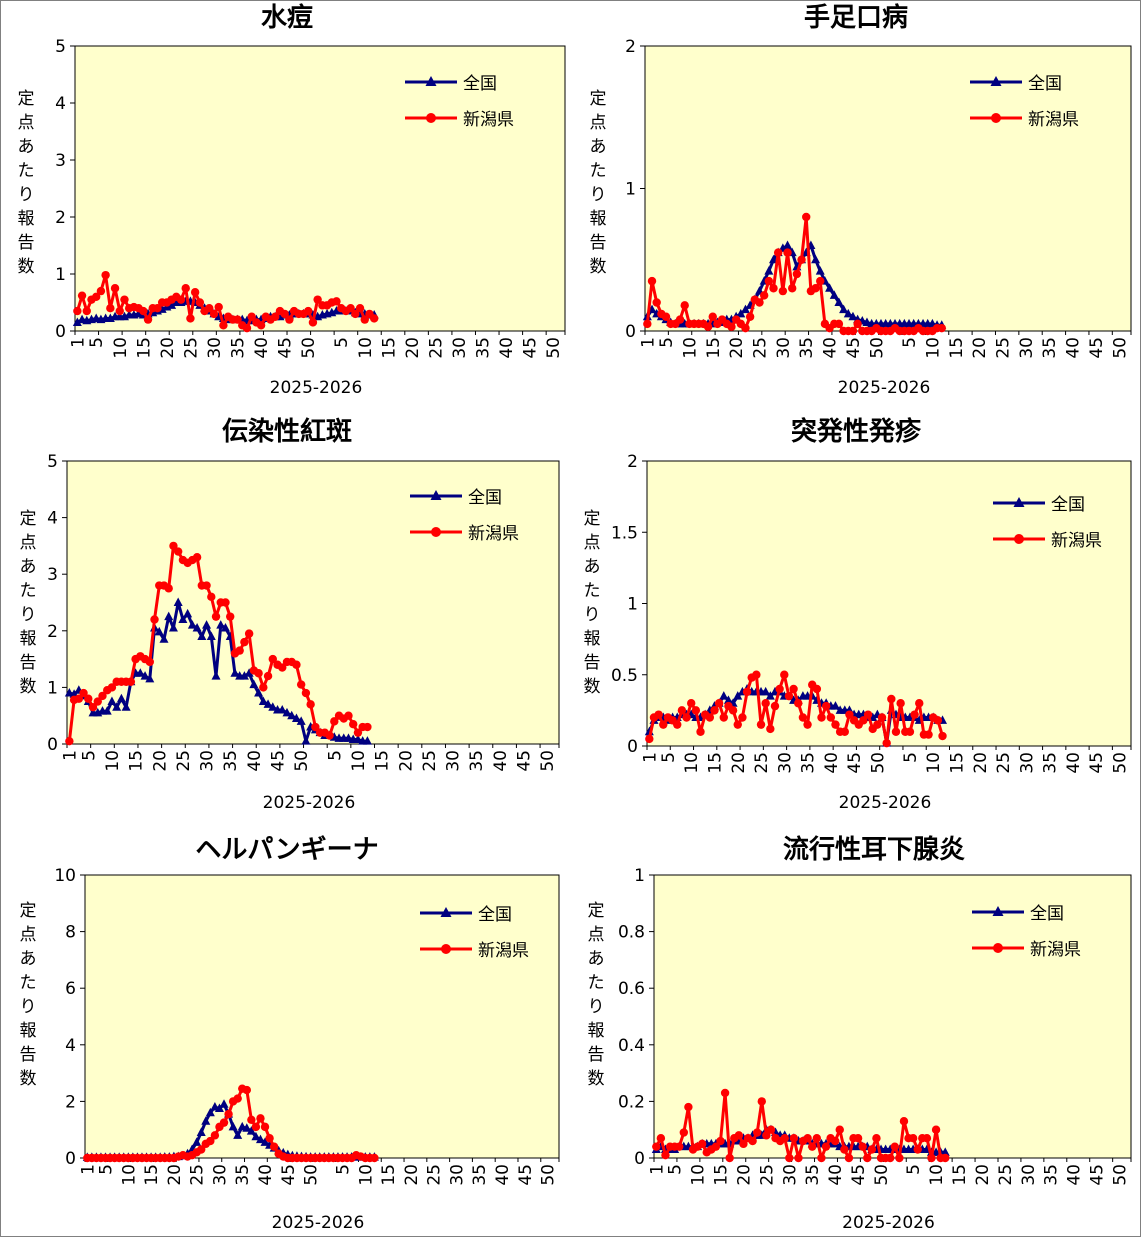  Describe the element at coordinates (859, 1175) in the screenshot. I see `x-tick-label: 45` at that location.